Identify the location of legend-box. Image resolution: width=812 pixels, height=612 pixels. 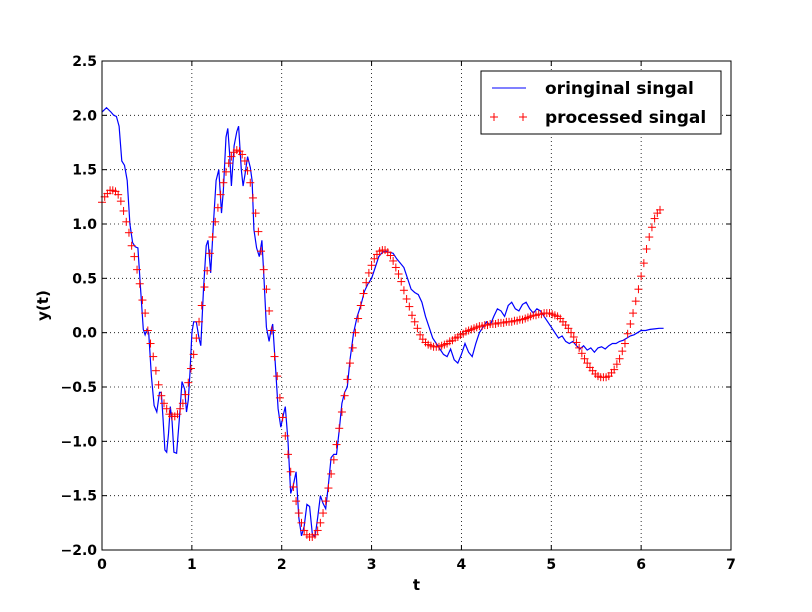
(601, 102).